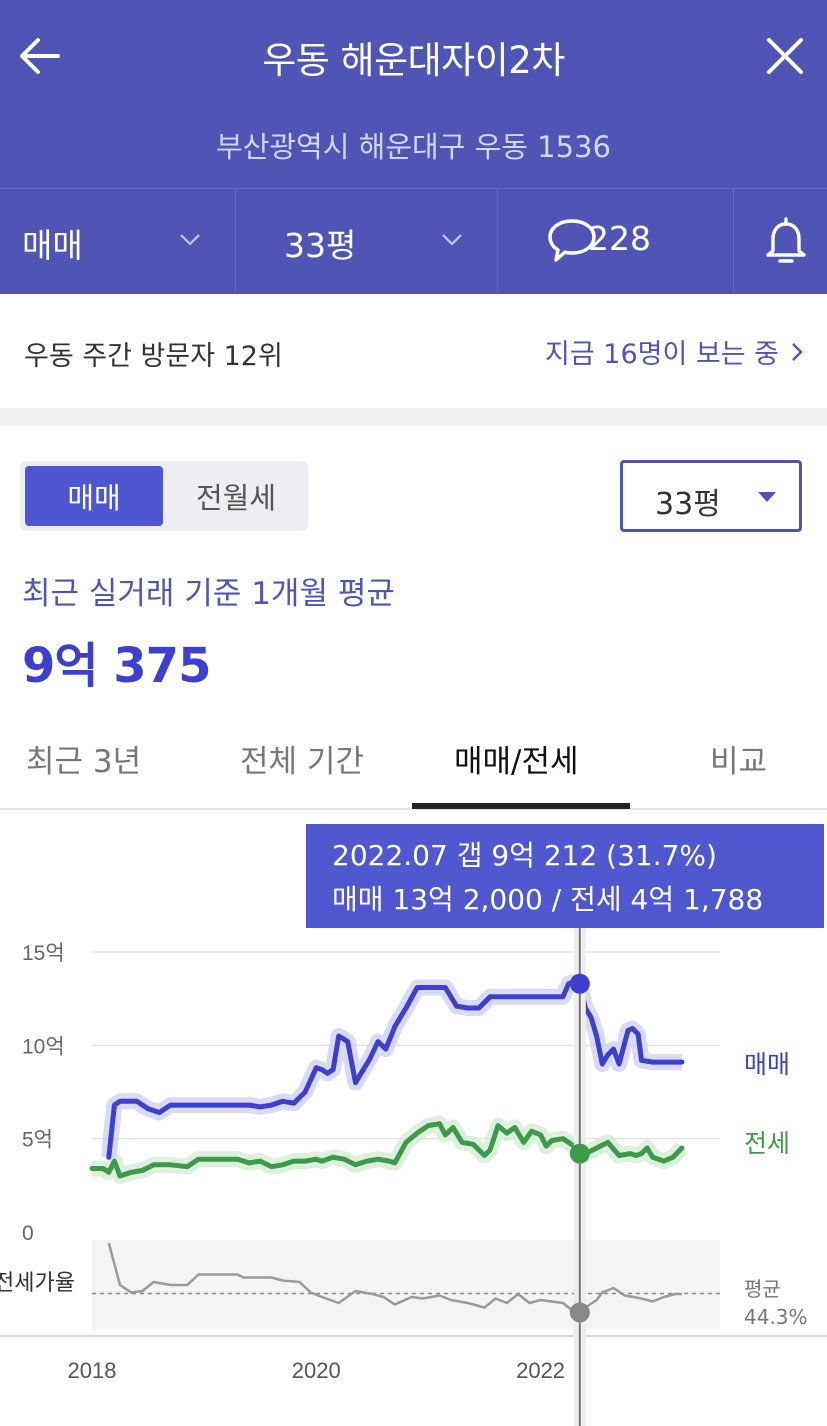 This screenshot has width=827, height=1426. Describe the element at coordinates (28, 1233) in the screenshot. I see `y-tick-label: 0` at that location.